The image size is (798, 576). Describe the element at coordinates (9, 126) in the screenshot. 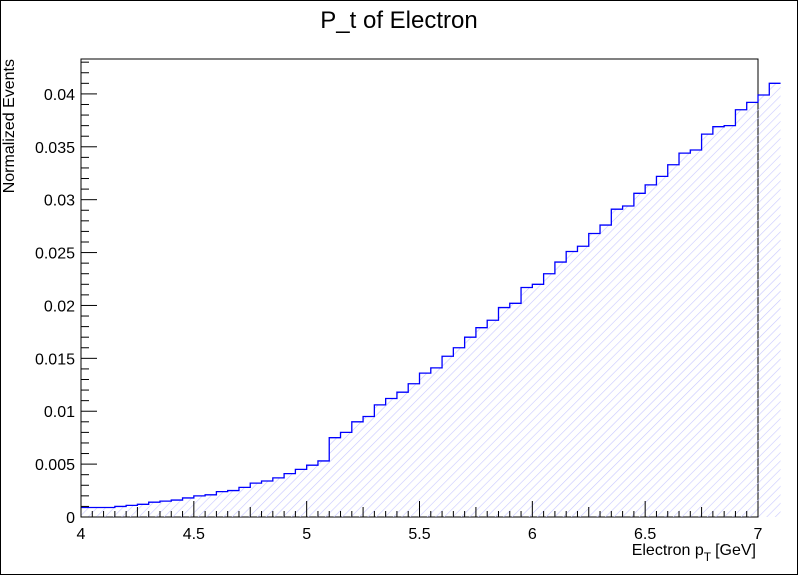

I see `y-axis-label: Normalized Events` at that location.